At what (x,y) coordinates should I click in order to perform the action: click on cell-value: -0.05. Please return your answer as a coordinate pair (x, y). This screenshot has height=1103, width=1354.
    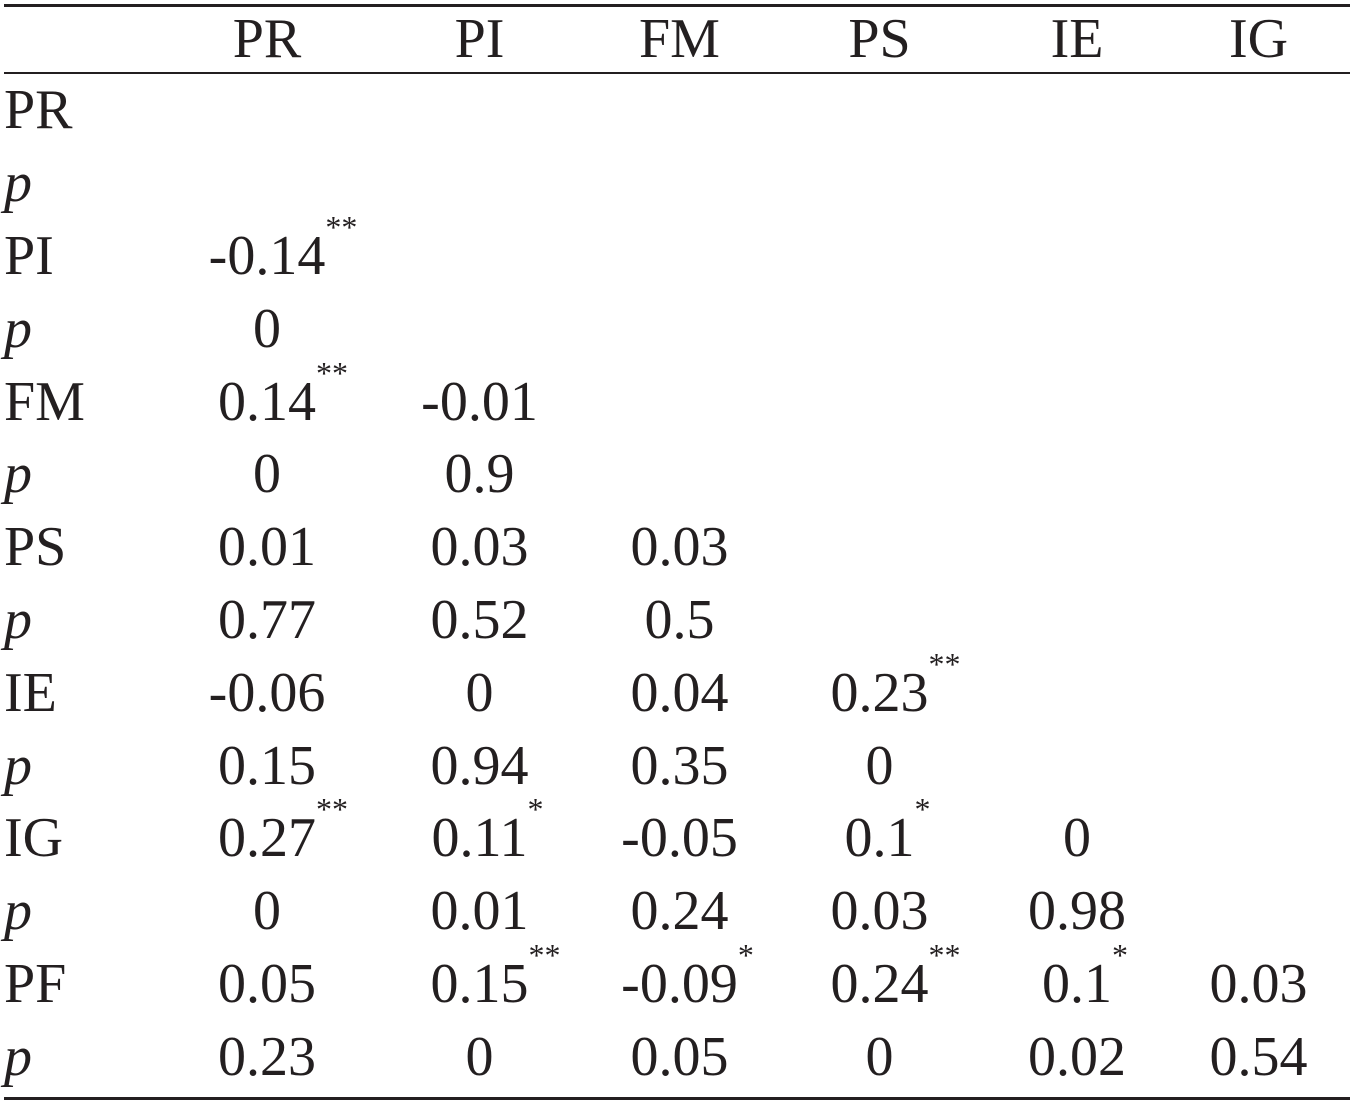
    Looking at the image, I should click on (679, 838).